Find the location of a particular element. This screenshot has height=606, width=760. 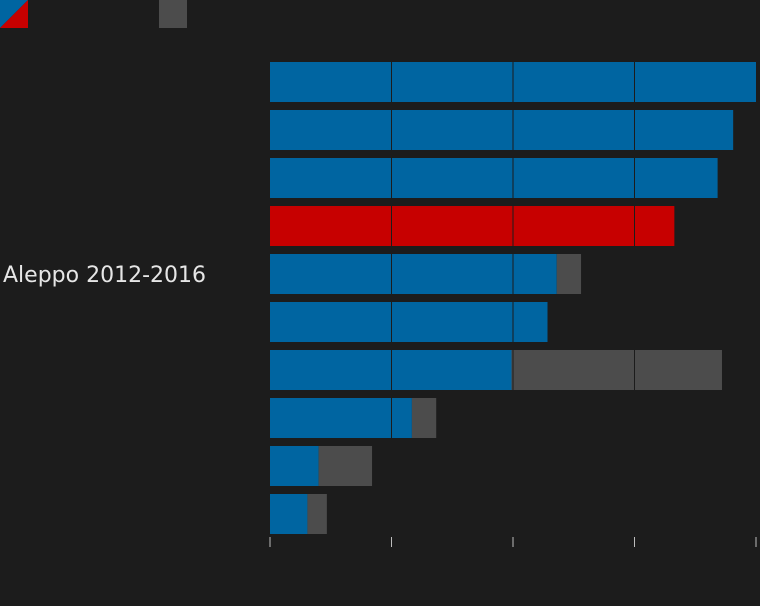

legend is located at coordinates (93, 14).